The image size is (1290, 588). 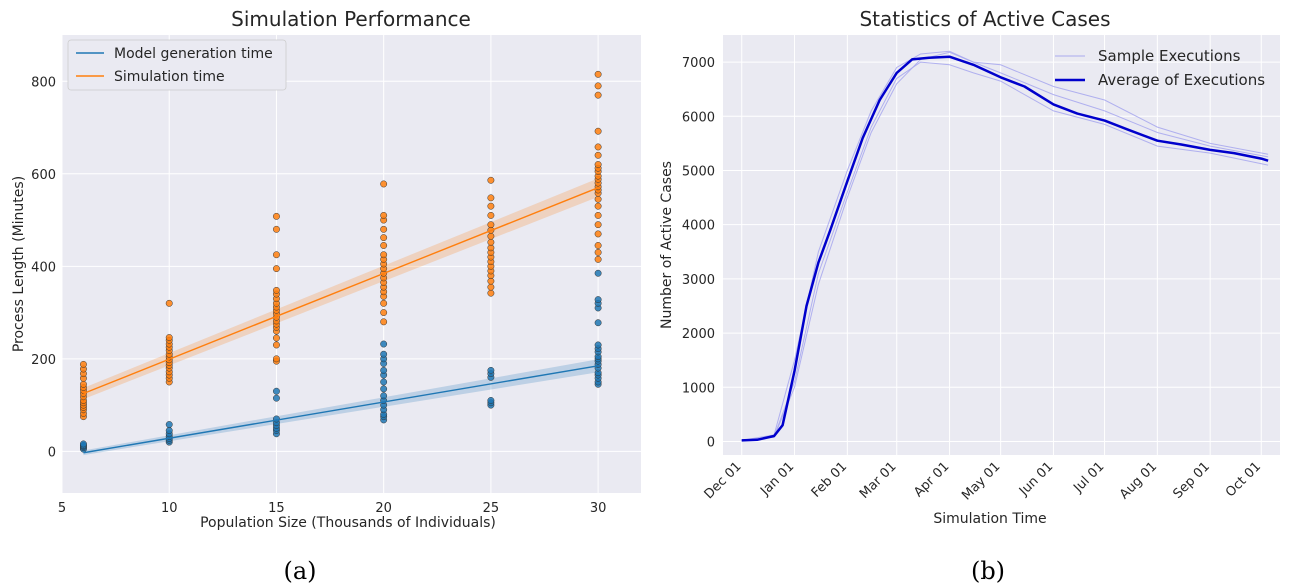 I want to click on legend-label-model-generation: Model generation time, so click(x=193, y=54).